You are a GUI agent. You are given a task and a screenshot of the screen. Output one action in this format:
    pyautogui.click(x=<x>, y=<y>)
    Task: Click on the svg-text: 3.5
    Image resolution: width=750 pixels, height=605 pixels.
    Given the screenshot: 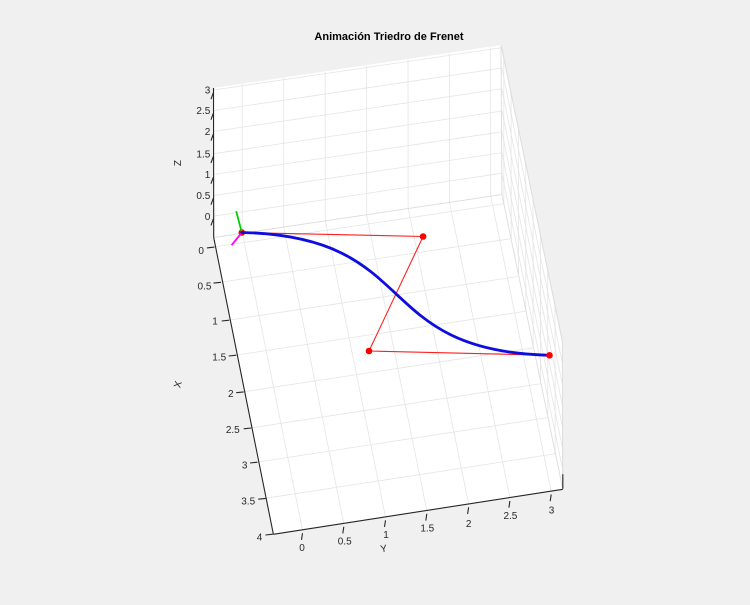 What is the action you would take?
    pyautogui.click(x=248, y=501)
    